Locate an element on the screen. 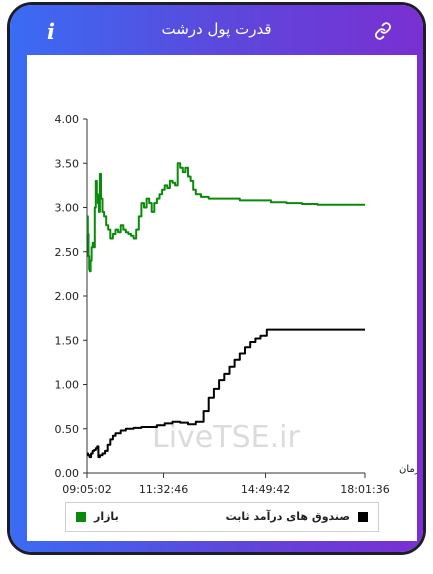 The width and height of the screenshot is (433, 574). legend-swatch-market is located at coordinates (81, 516).